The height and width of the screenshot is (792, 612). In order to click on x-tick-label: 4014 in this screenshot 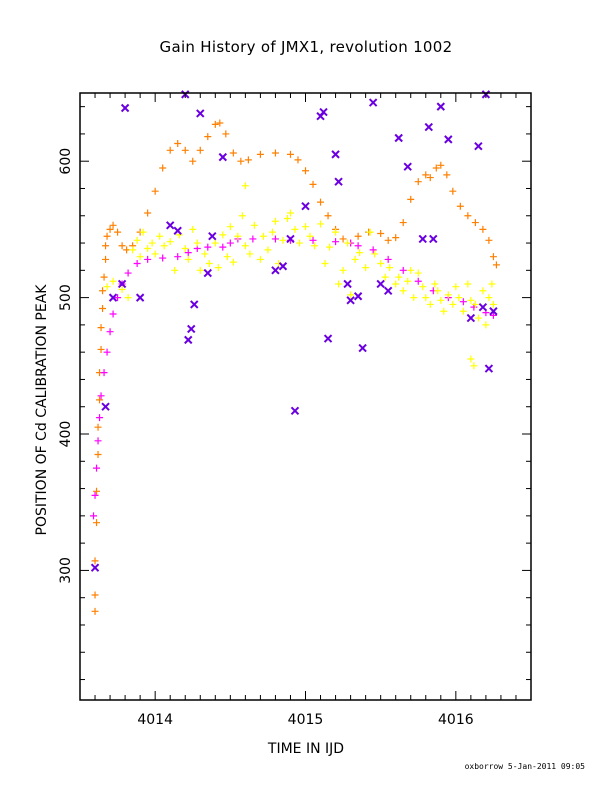, I will do `click(155, 720)`.